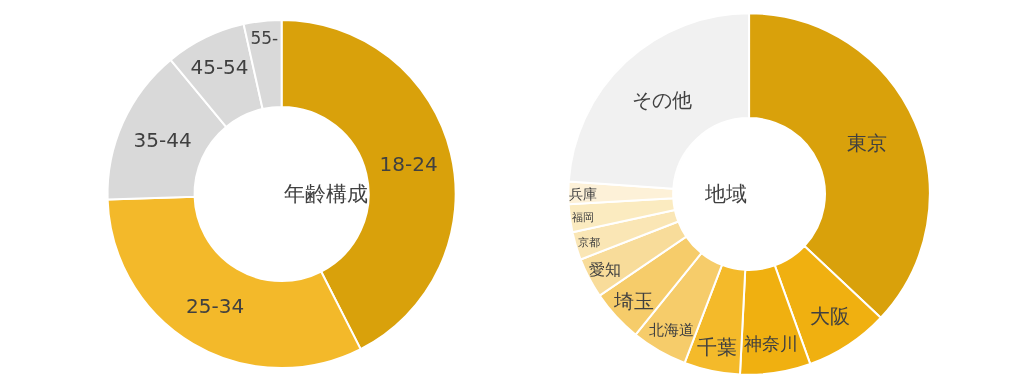  What do you see at coordinates (605, 270) in the screenshot?
I see `slice-label: 愛知` at bounding box center [605, 270].